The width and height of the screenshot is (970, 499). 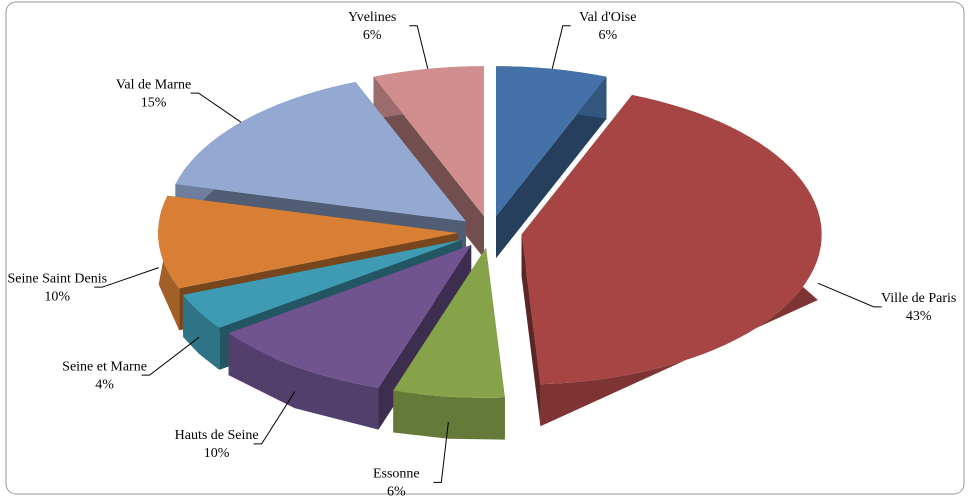 What do you see at coordinates (372, 17) in the screenshot?
I see `slice-label: Yvelines` at bounding box center [372, 17].